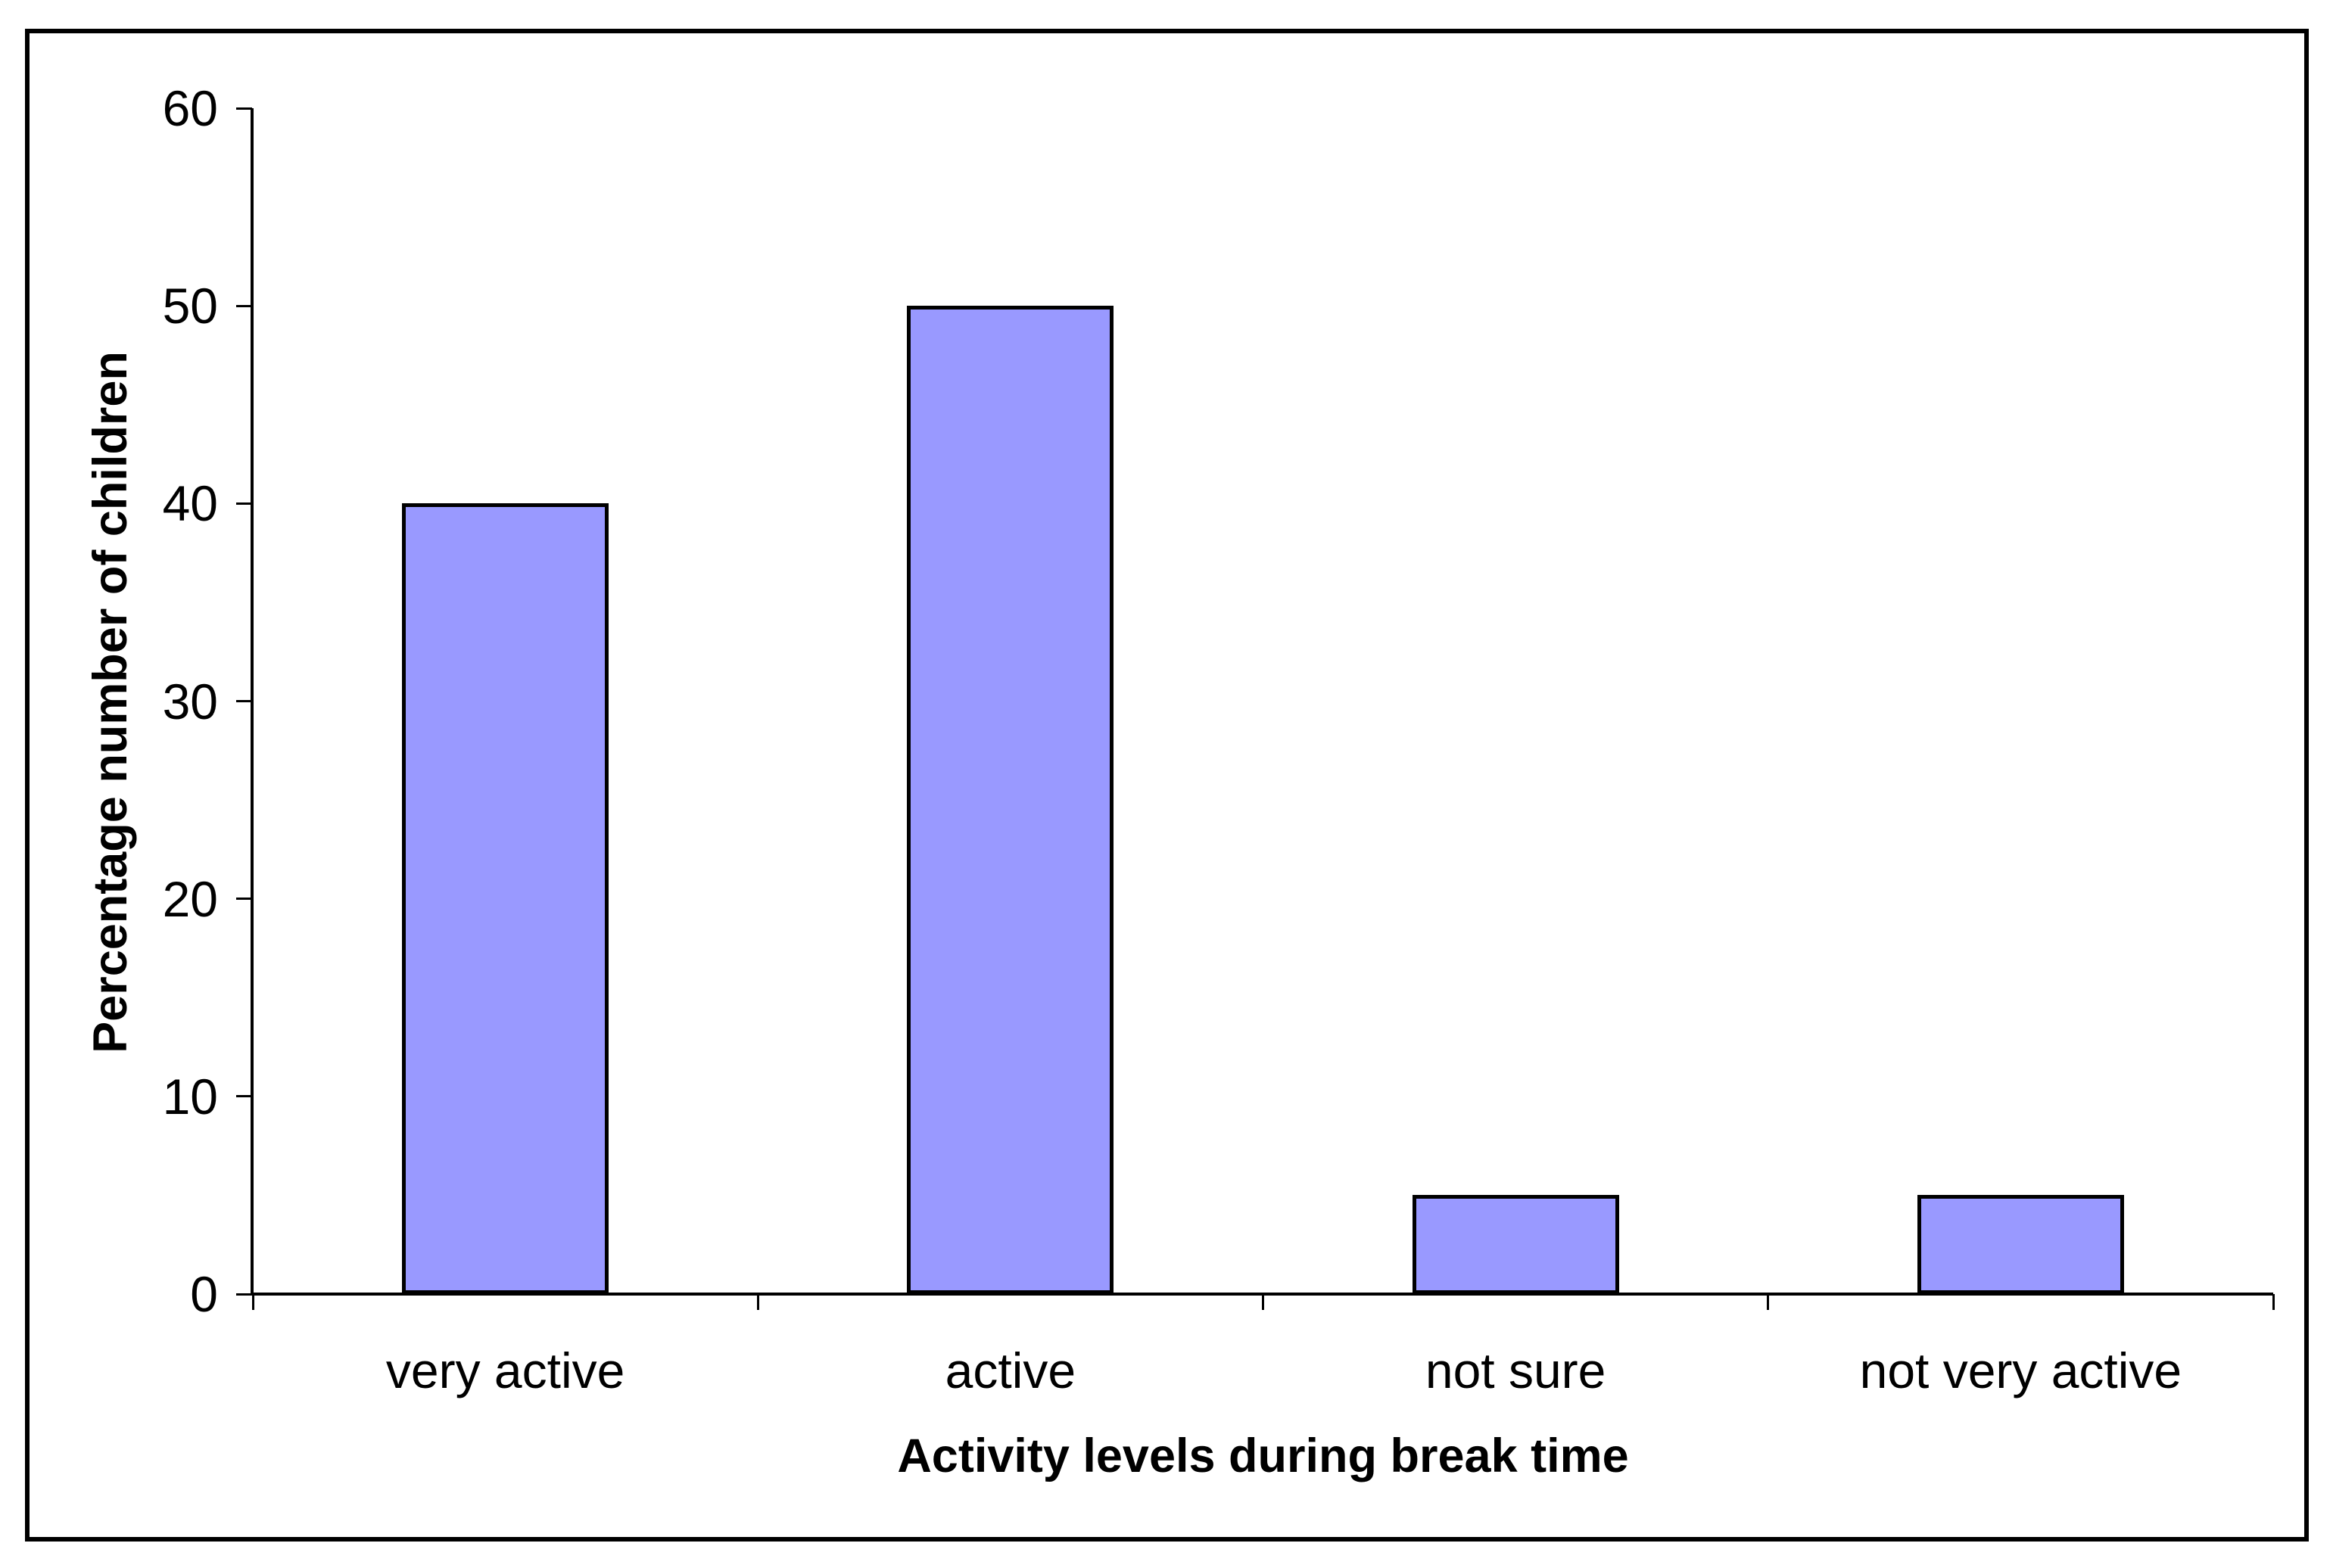 The image size is (2333, 1568). Describe the element at coordinates (2020, 1370) in the screenshot. I see `x-category-label: not very active` at that location.